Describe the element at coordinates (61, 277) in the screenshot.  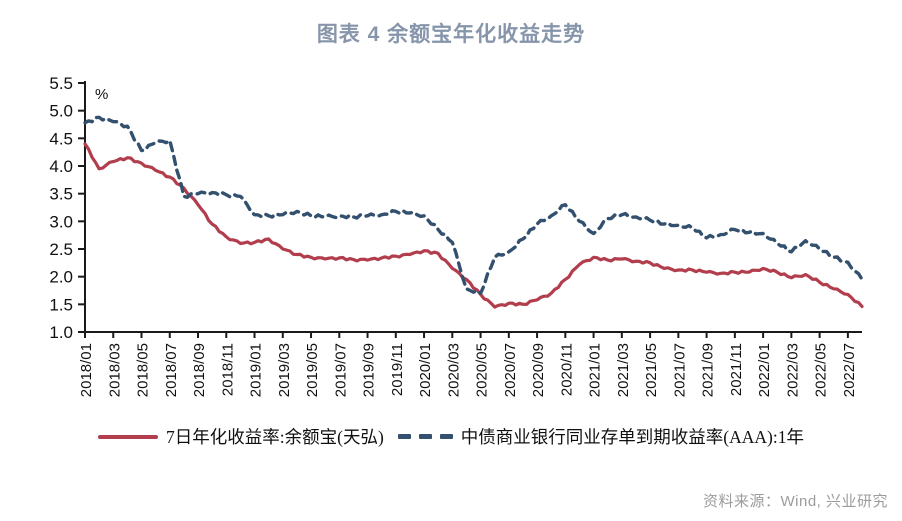
I see `y-tick-label: 2.0` at that location.